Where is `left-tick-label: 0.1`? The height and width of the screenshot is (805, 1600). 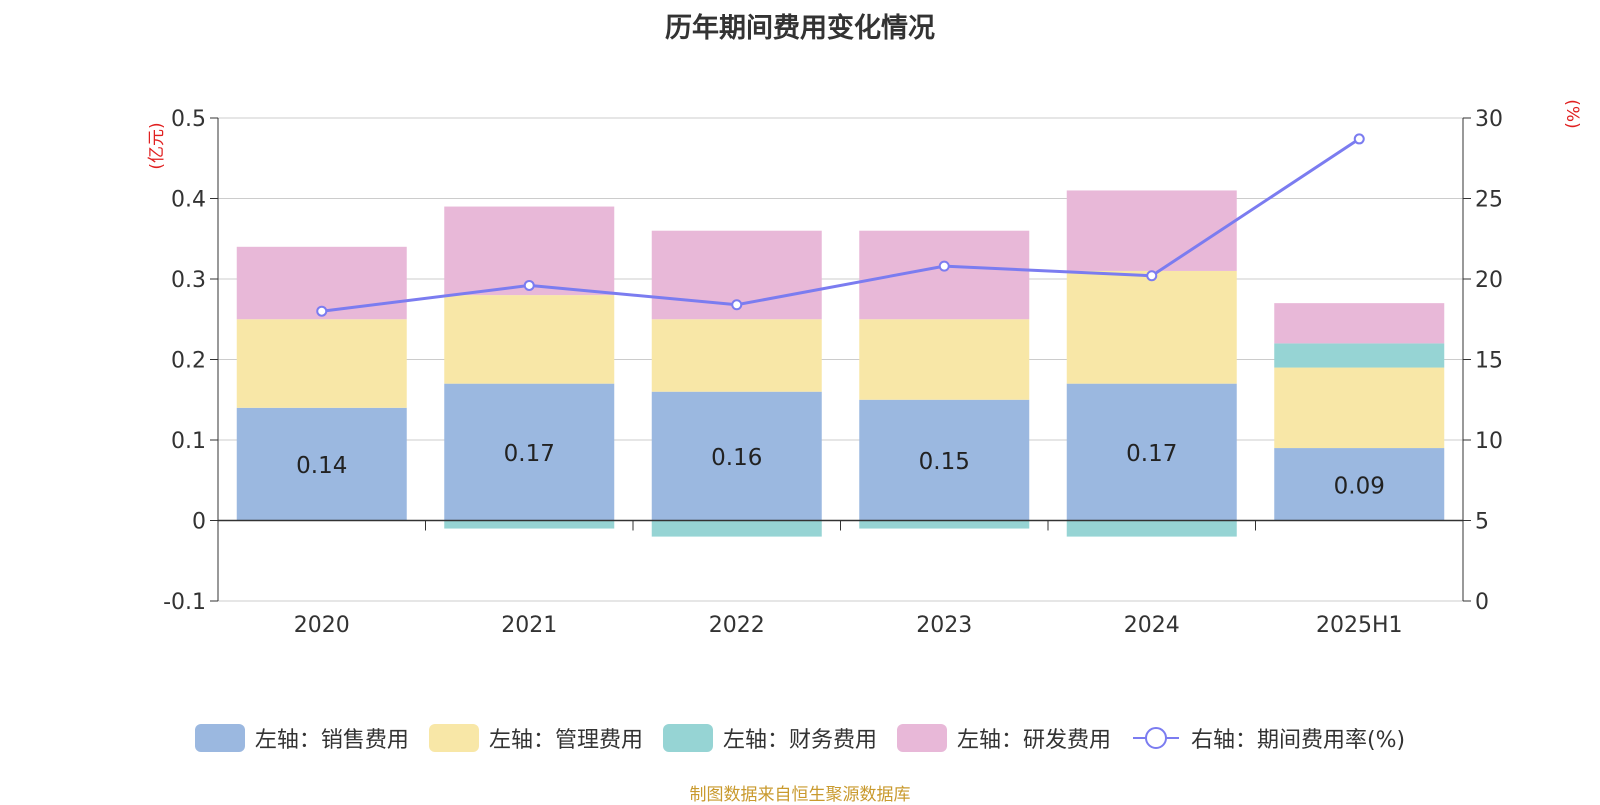
left-tick-label: 0.1 is located at coordinates (188, 441).